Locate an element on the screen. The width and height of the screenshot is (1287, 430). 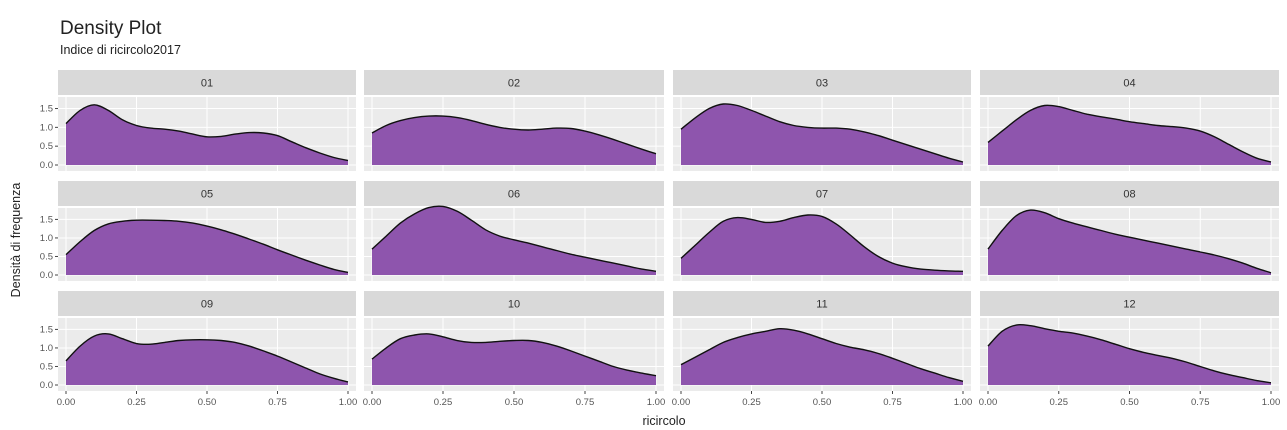
y-axis-title: Densità di frequenza is located at coordinates (16, 240).